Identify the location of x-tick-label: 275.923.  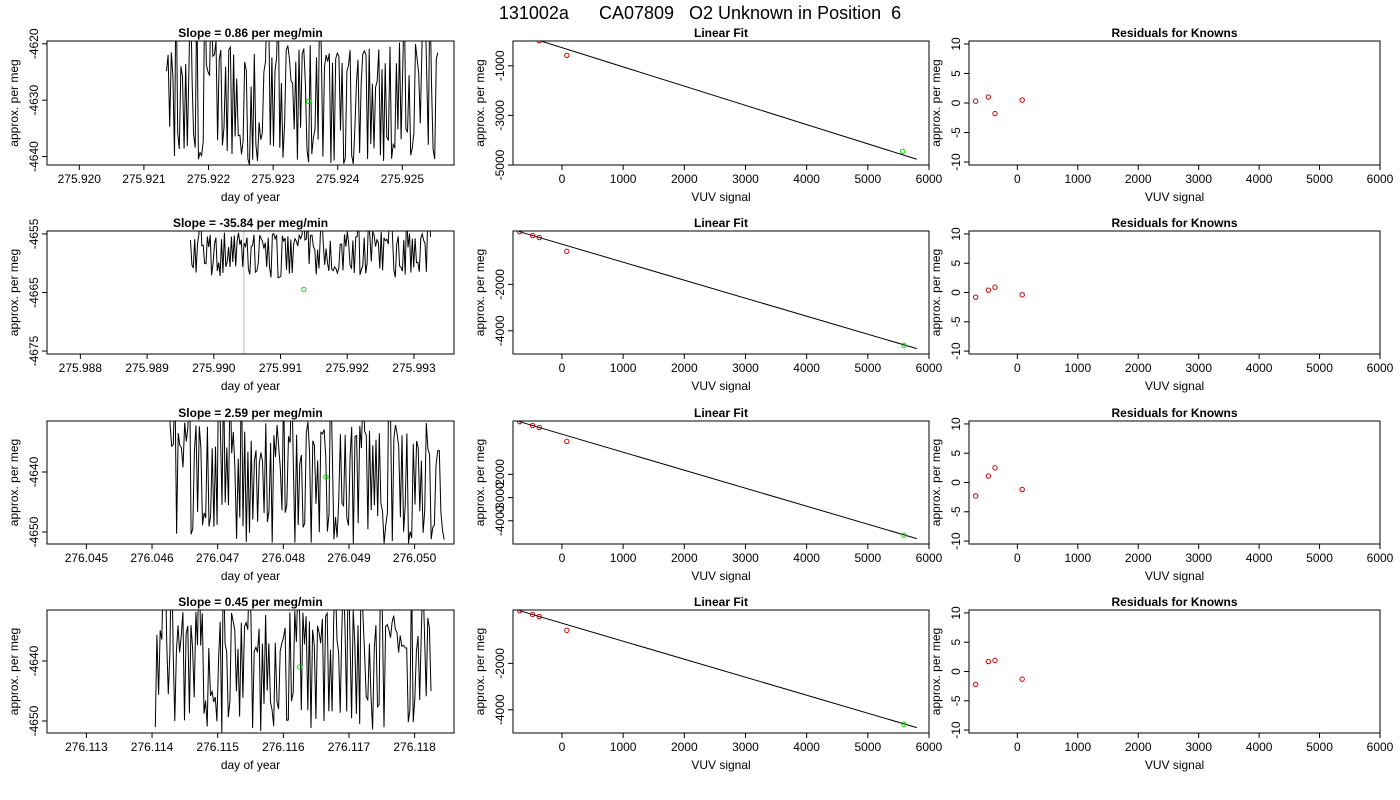
(273, 179).